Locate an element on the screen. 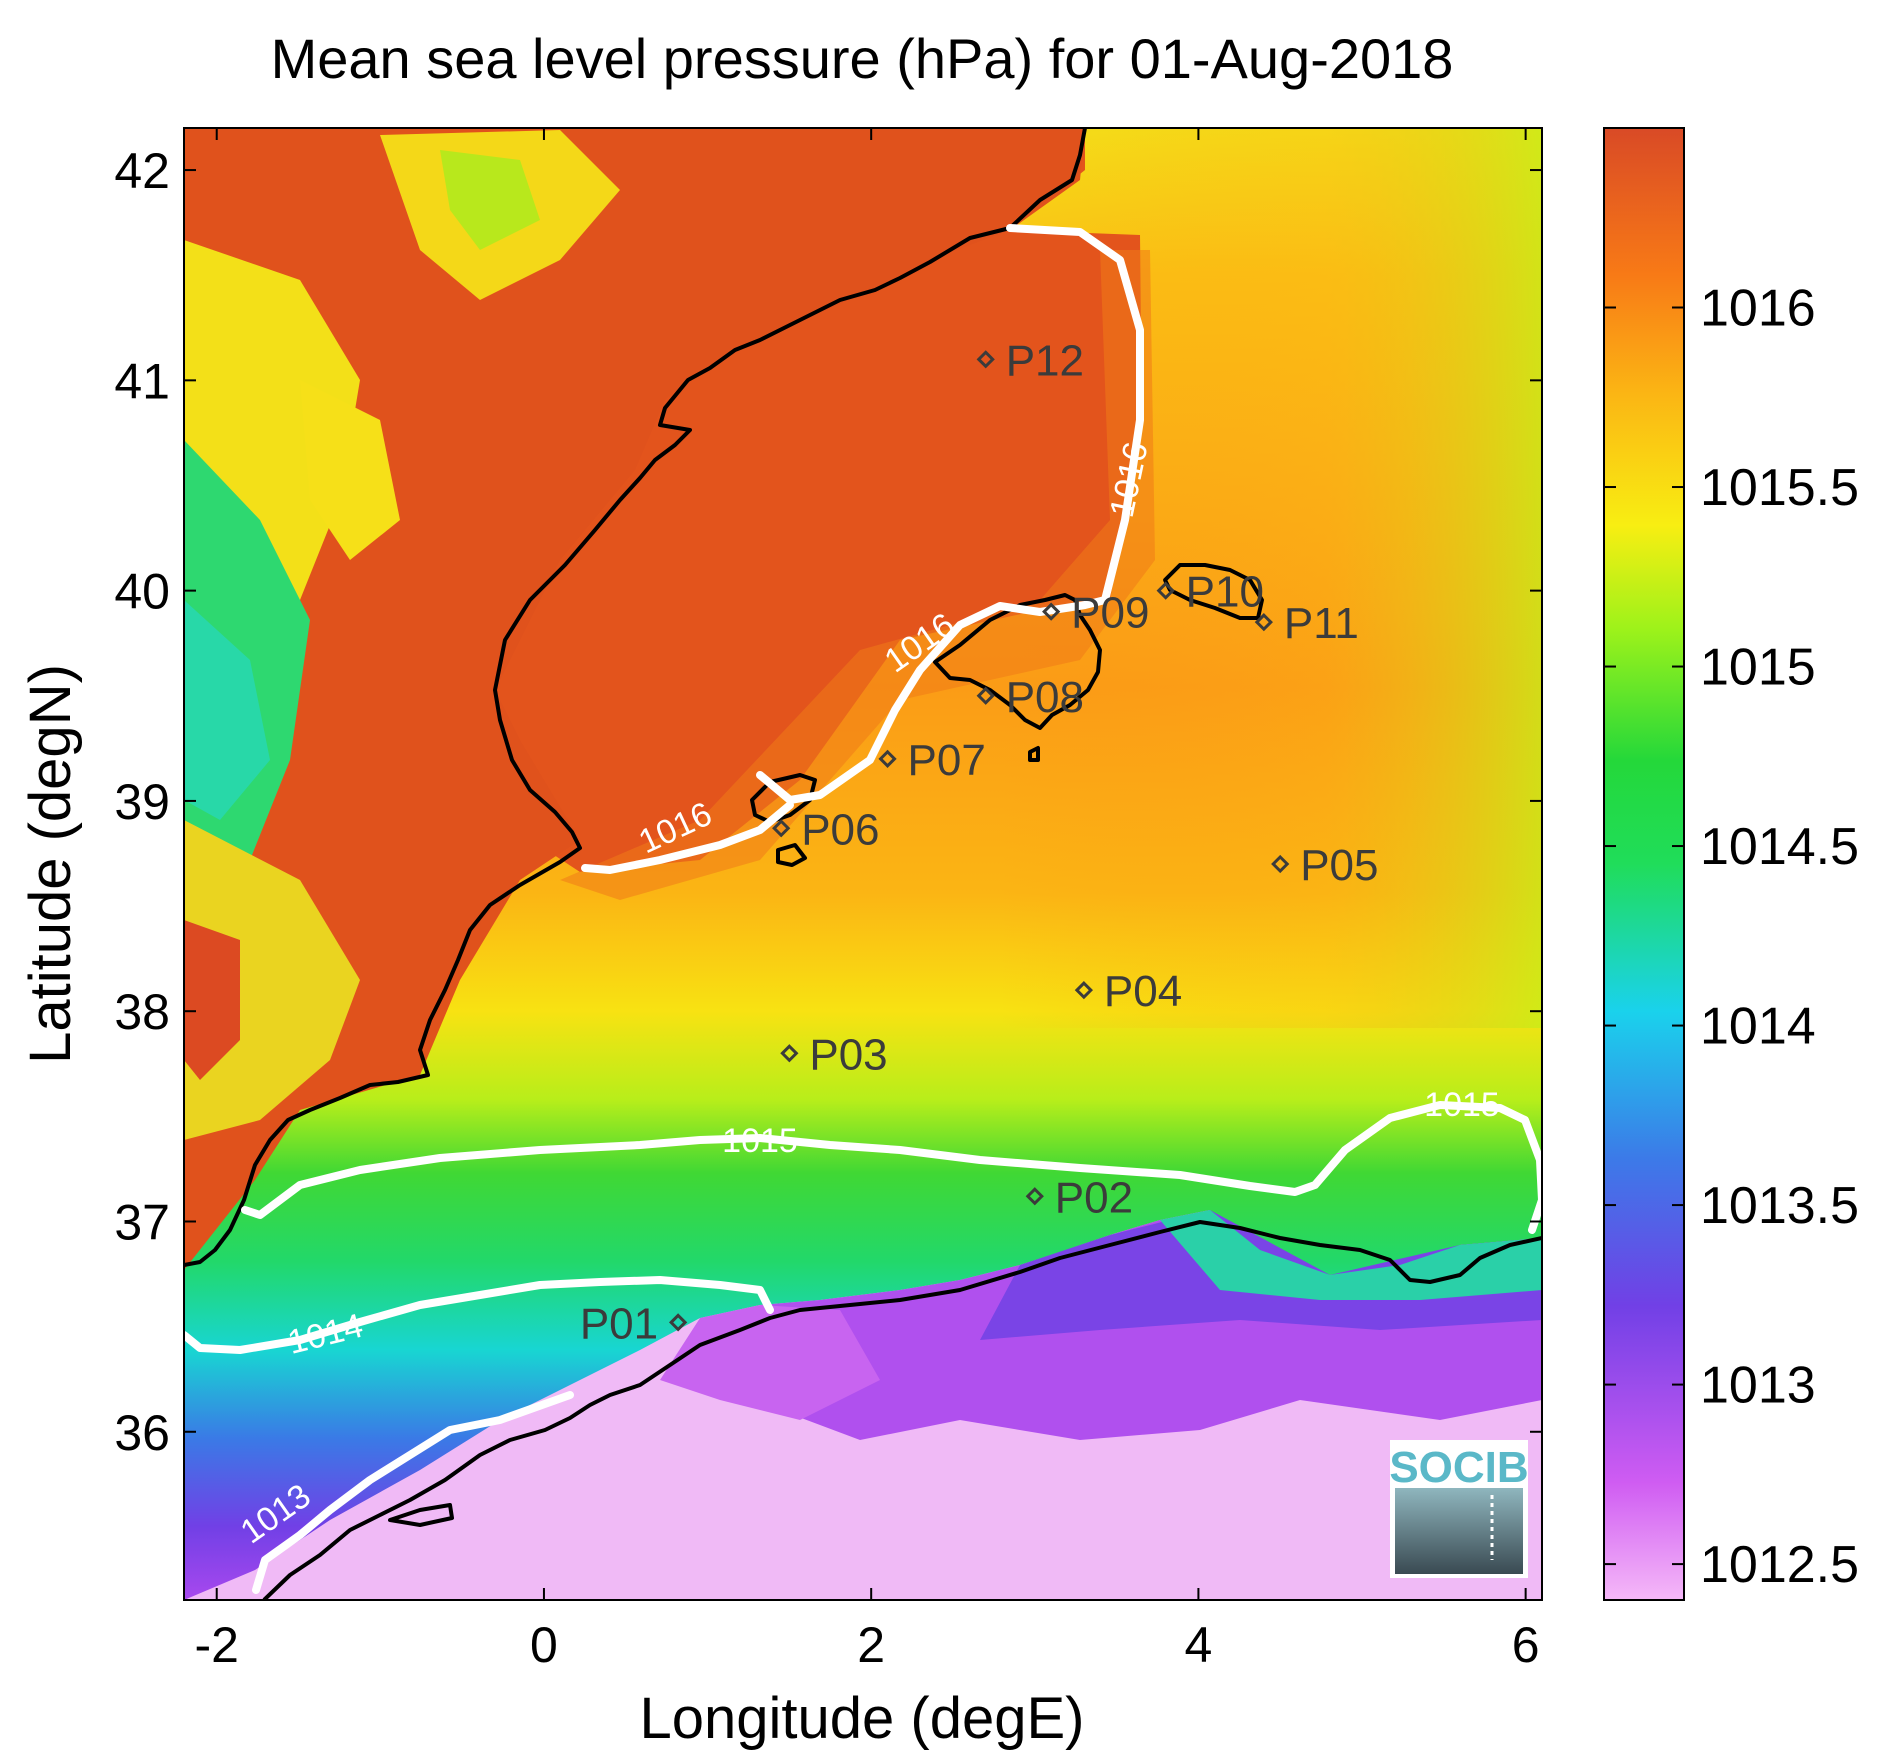  station-p02: P02 is located at coordinates (1079, 1197).